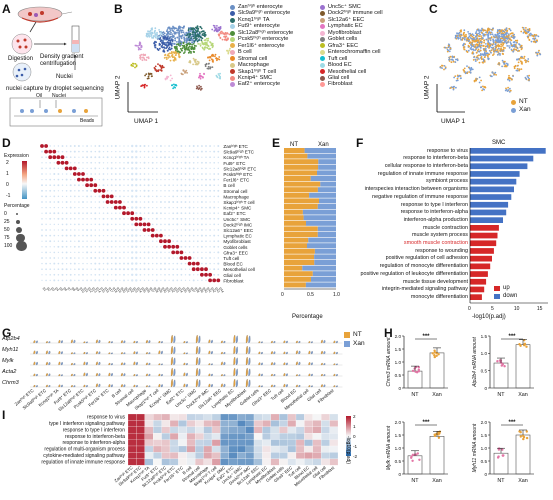  I want to click on dotplot-col-label: g2, so click(48, 289).